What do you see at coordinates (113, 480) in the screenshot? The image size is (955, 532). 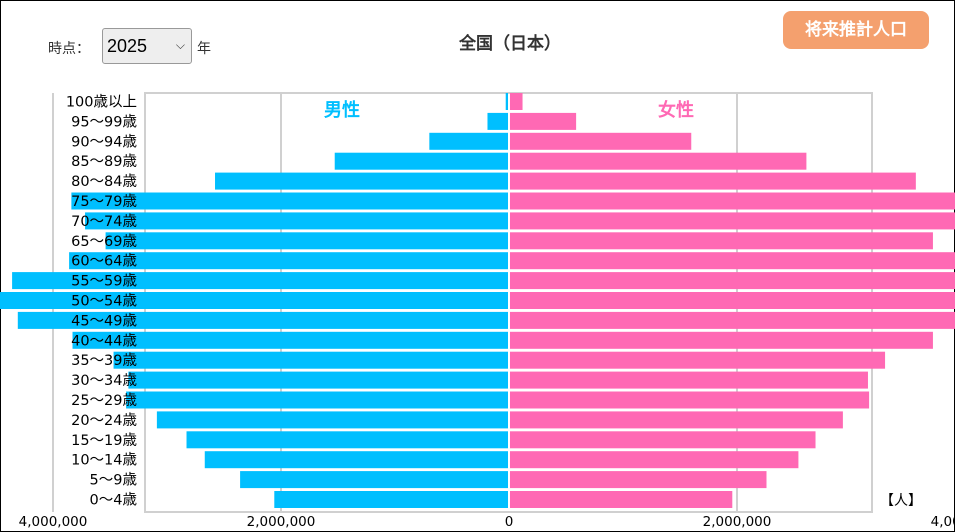 I see `y-tick-label: 5〜9歳` at bounding box center [113, 480].